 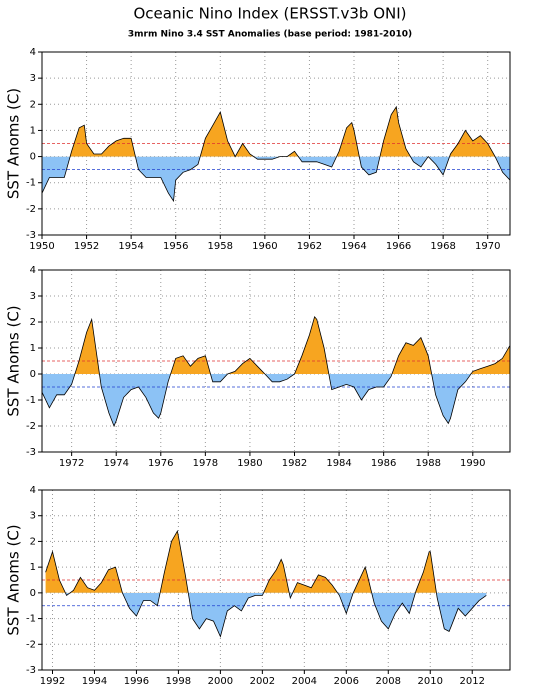 I want to click on x-tick-label: 1958, so click(x=220, y=246).